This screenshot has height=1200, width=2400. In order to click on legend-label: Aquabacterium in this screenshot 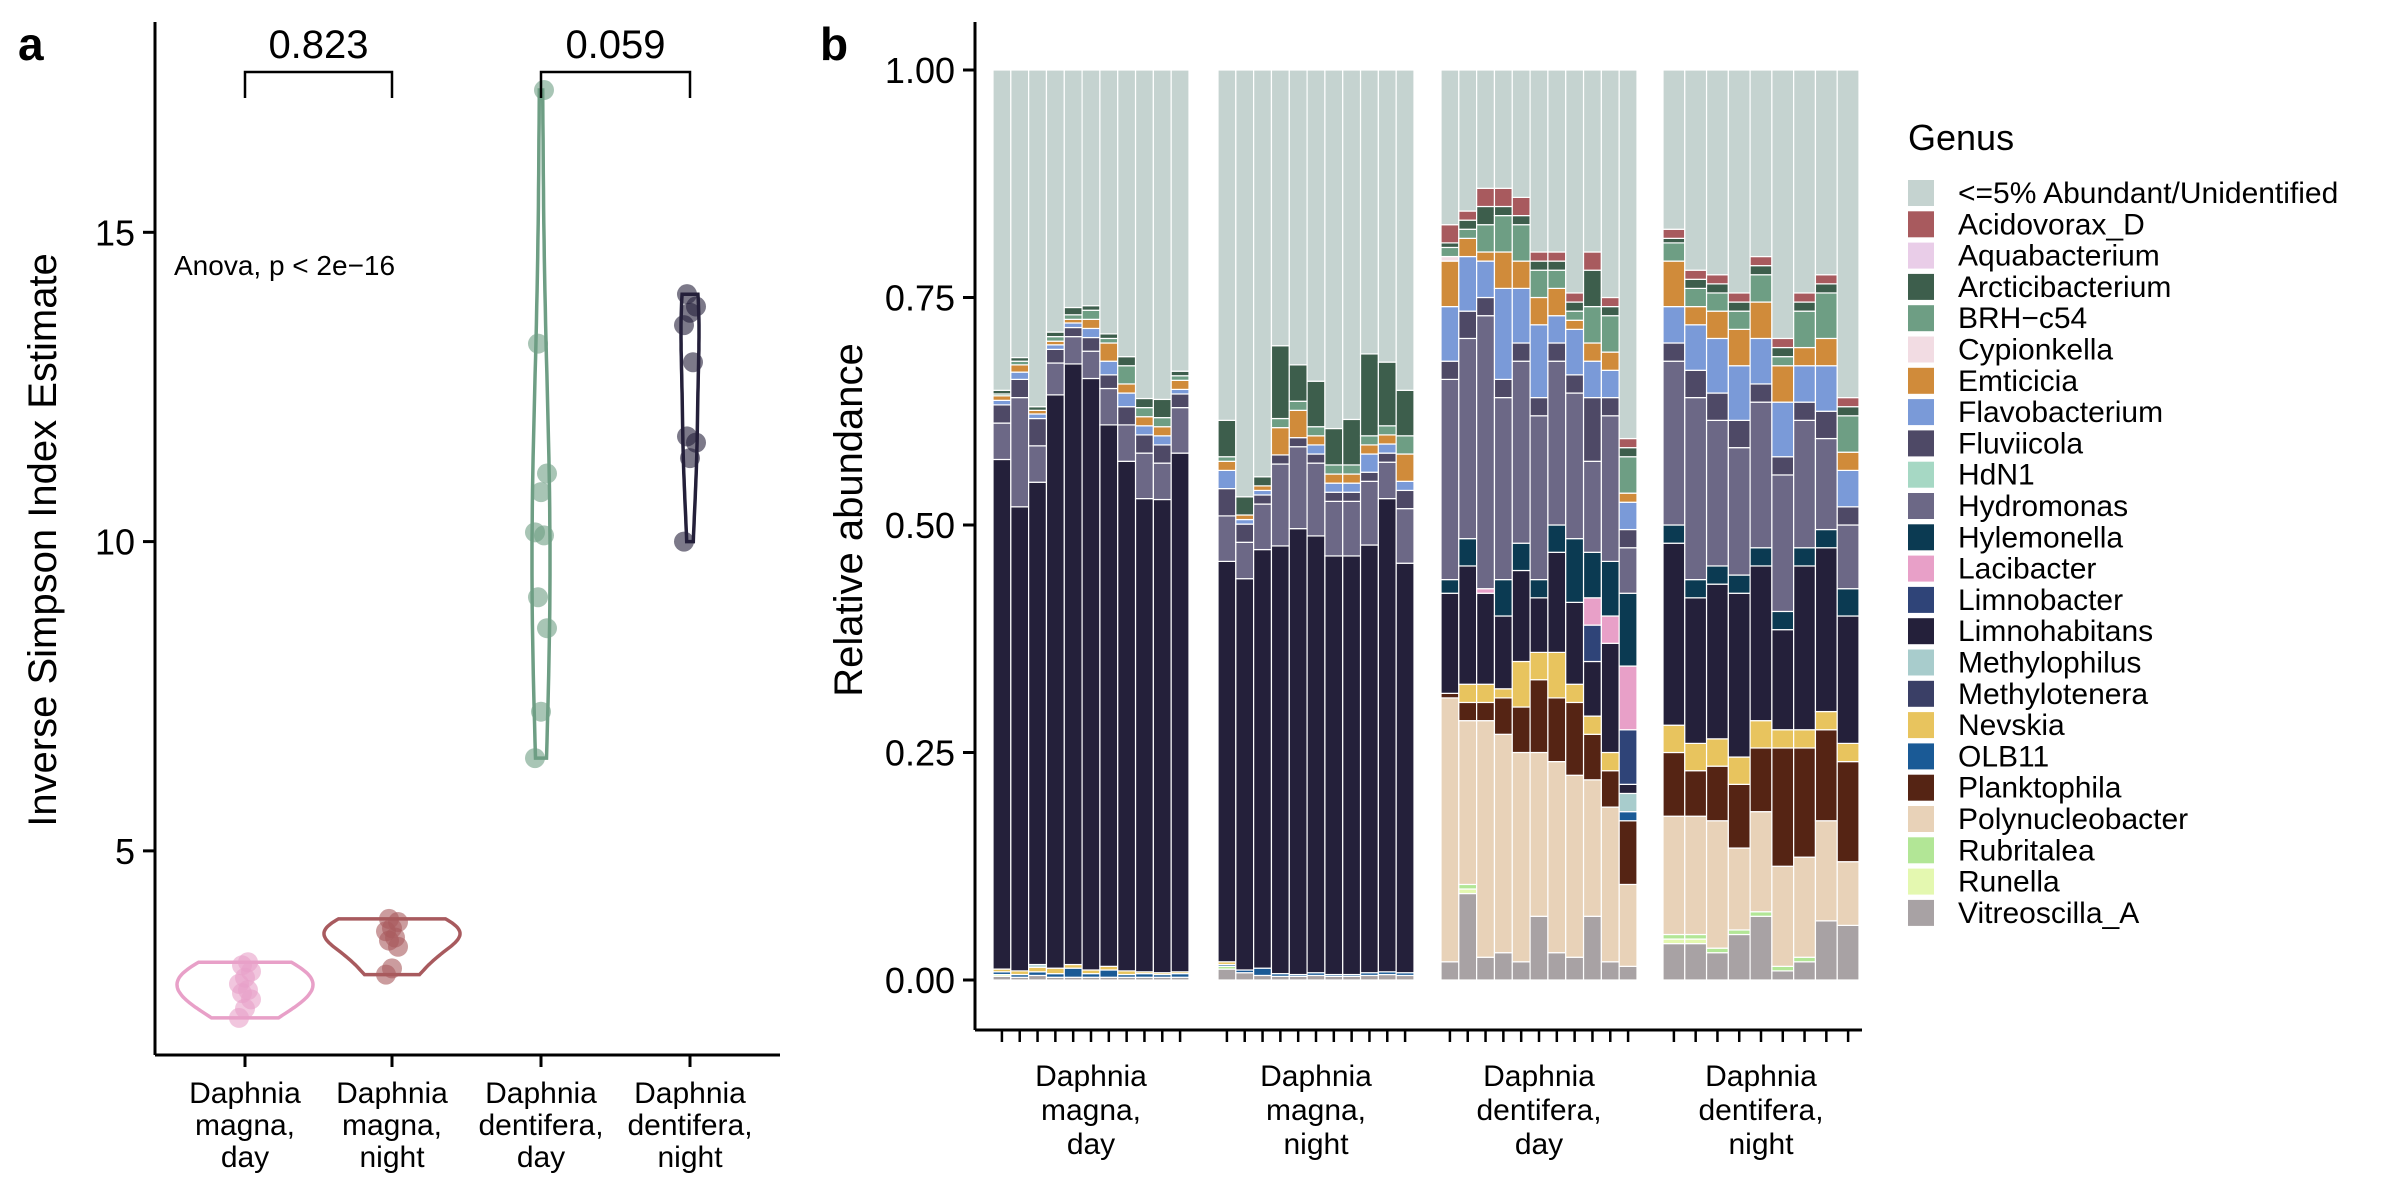, I will do `click(2059, 256)`.